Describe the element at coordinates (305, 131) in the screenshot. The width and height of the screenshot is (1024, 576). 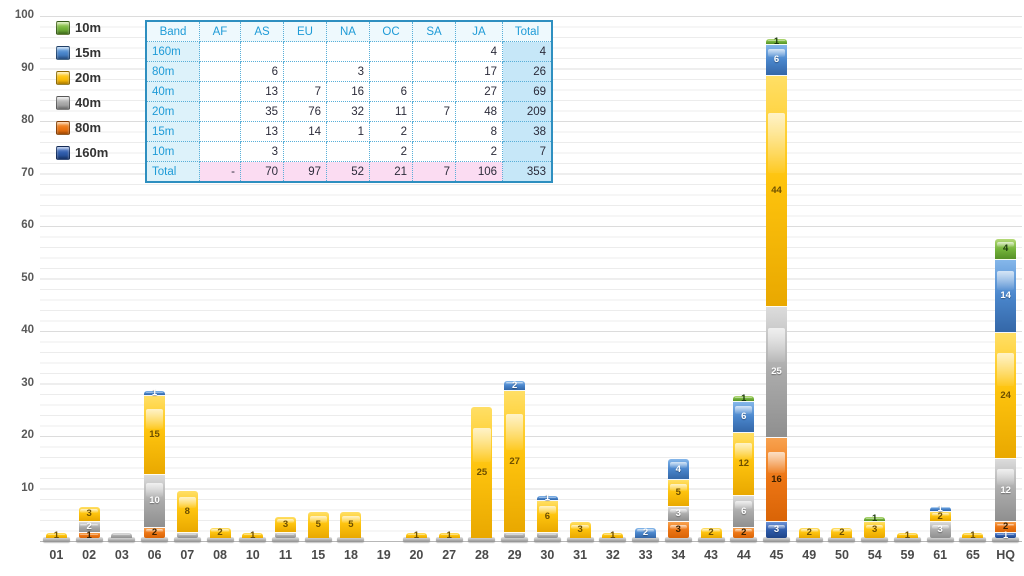
I see `table-cell: 14` at that location.